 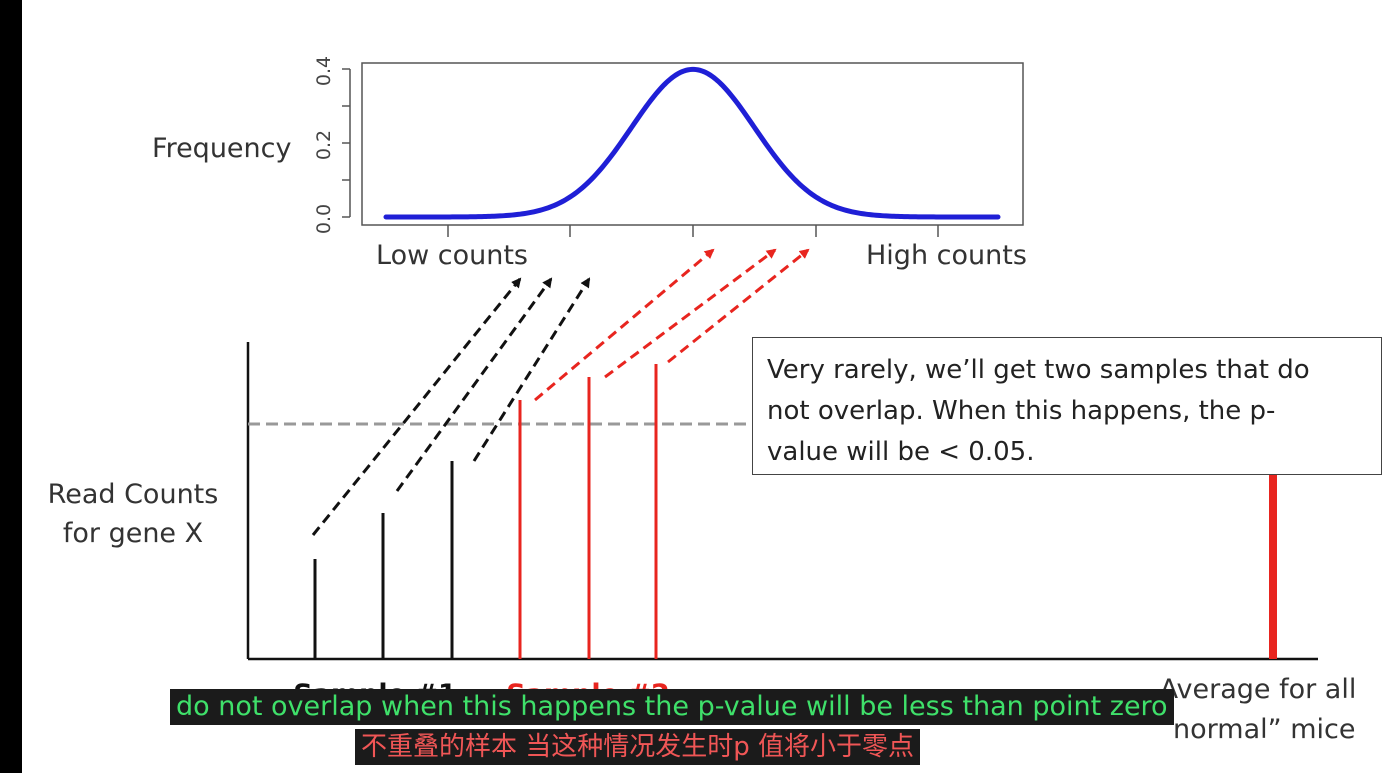 I want to click on read-counts-label: for gene X, so click(x=133, y=533).